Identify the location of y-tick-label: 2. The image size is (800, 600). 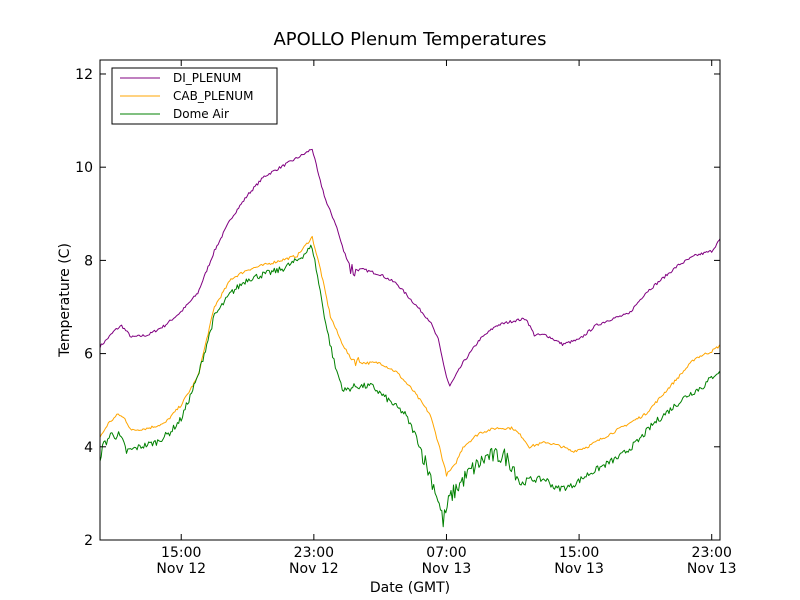
(88, 541).